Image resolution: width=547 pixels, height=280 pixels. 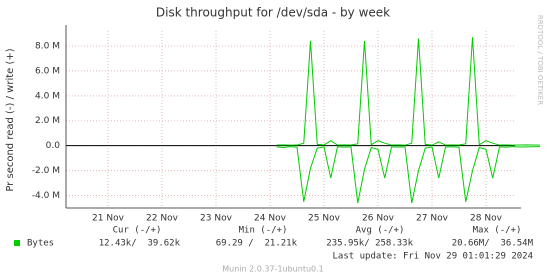 What do you see at coordinates (47, 96) in the screenshot?
I see `y-tick-label: 4.0 M` at bounding box center [47, 96].